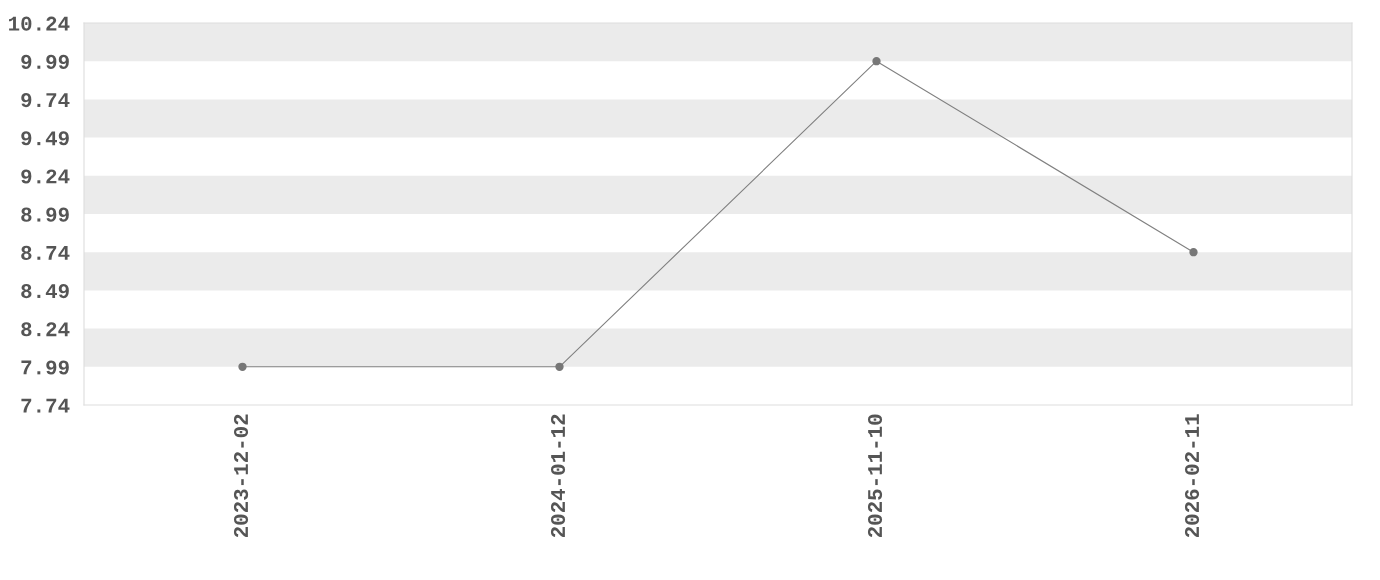 This screenshot has height=580, width=1380. What do you see at coordinates (1192, 476) in the screenshot?
I see `x-tick-label: 2026-02-11` at bounding box center [1192, 476].